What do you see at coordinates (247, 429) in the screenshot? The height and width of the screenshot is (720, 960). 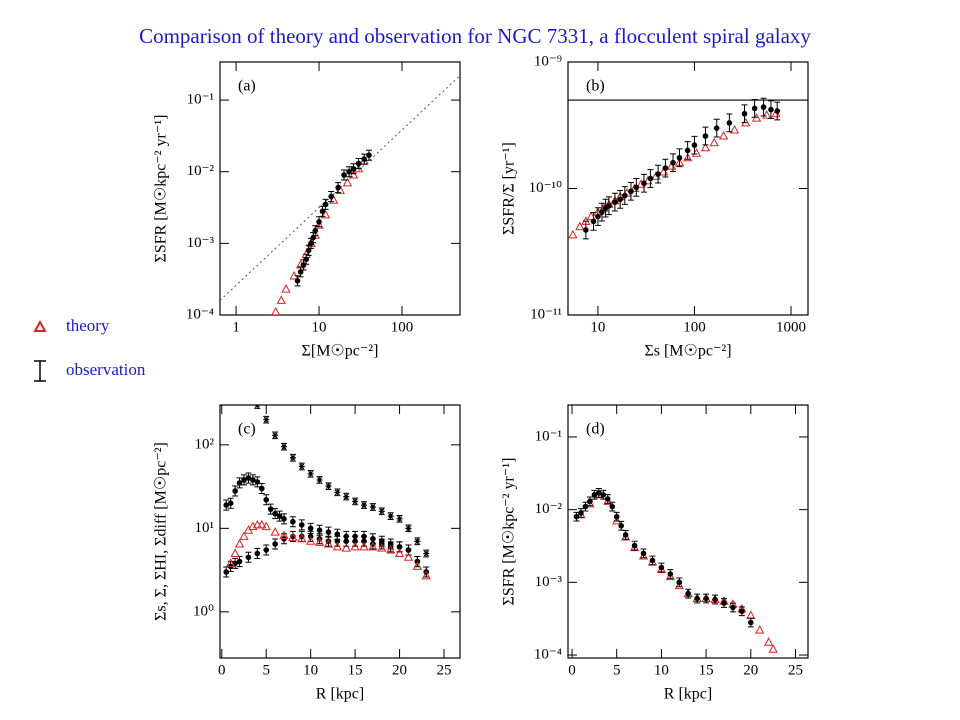 I see `panel-label: (c)` at bounding box center [247, 429].